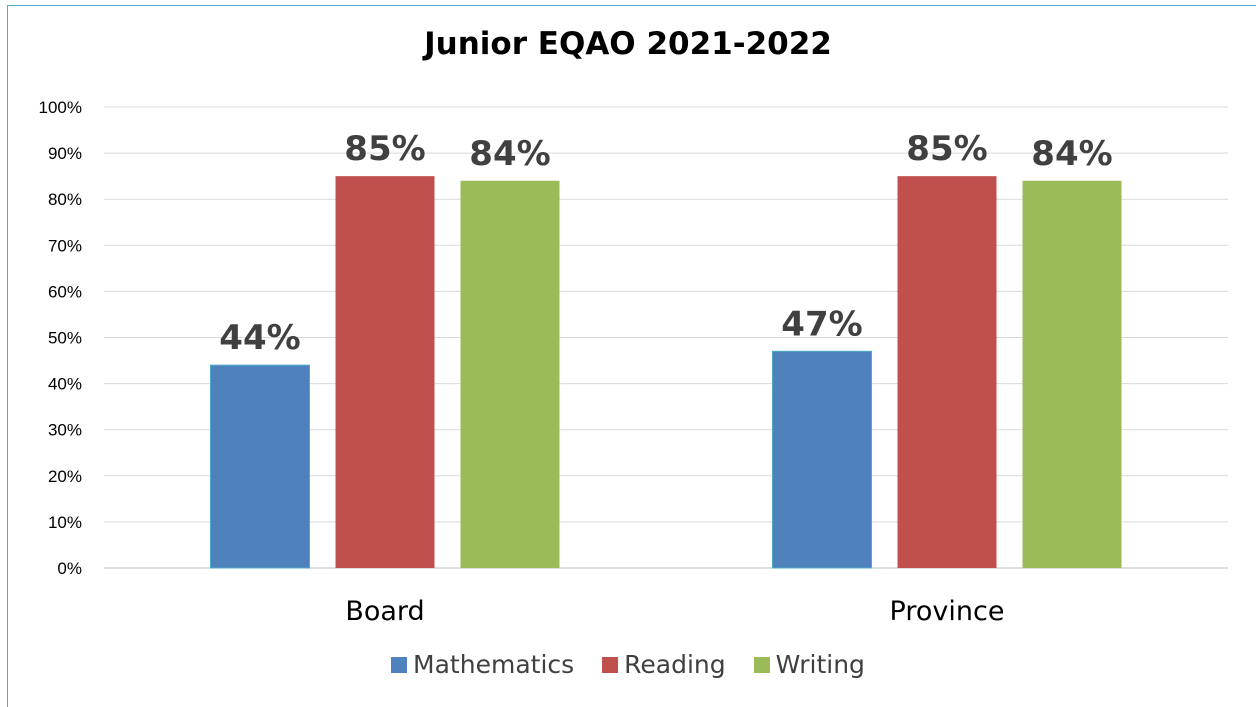  Describe the element at coordinates (60, 107) in the screenshot. I see `y-tick-label: 100%` at that location.